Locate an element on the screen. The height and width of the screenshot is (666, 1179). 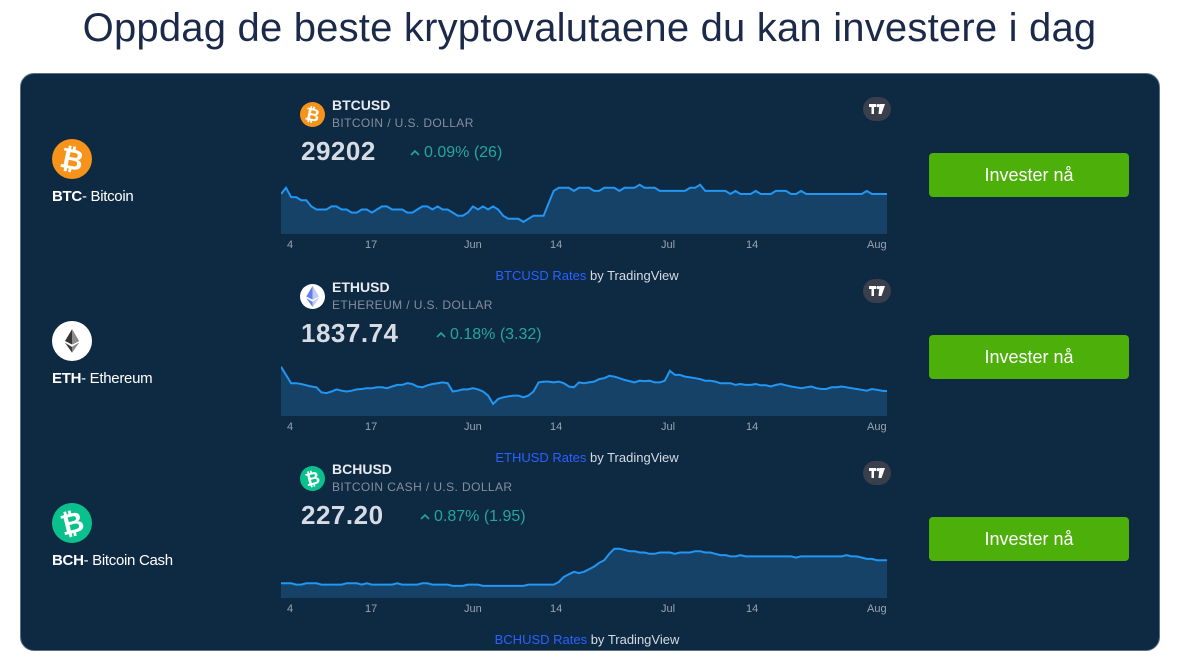
widget-change: 0.87% (1.95) is located at coordinates (473, 517).